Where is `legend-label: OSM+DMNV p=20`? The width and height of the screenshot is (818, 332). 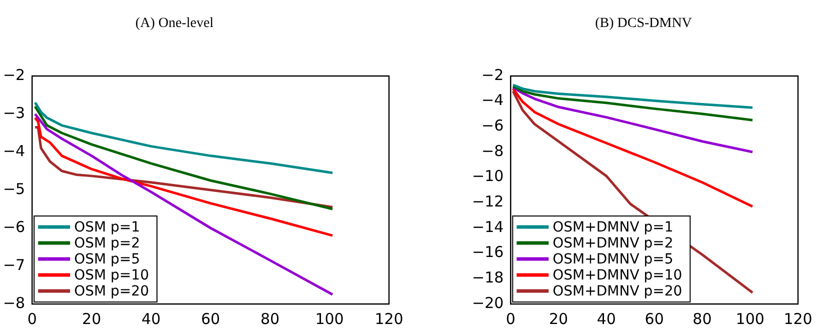
legend-label: OSM+DMNV p=20 is located at coordinates (617, 292).